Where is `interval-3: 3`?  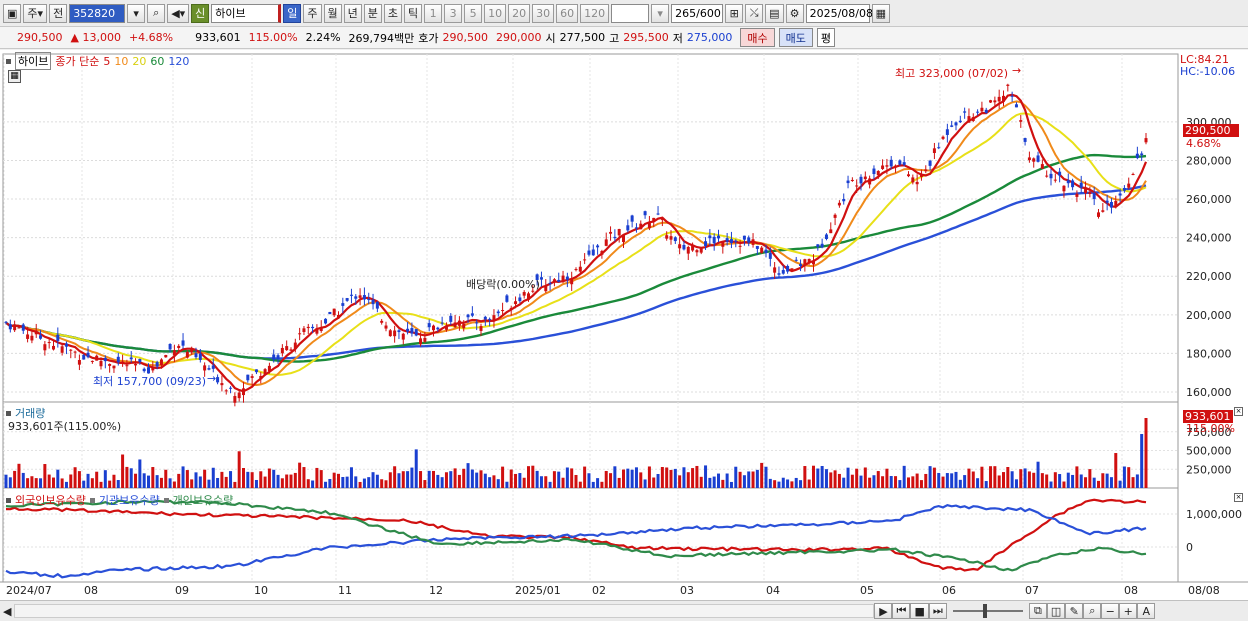
interval-3: 3 is located at coordinates (453, 13).